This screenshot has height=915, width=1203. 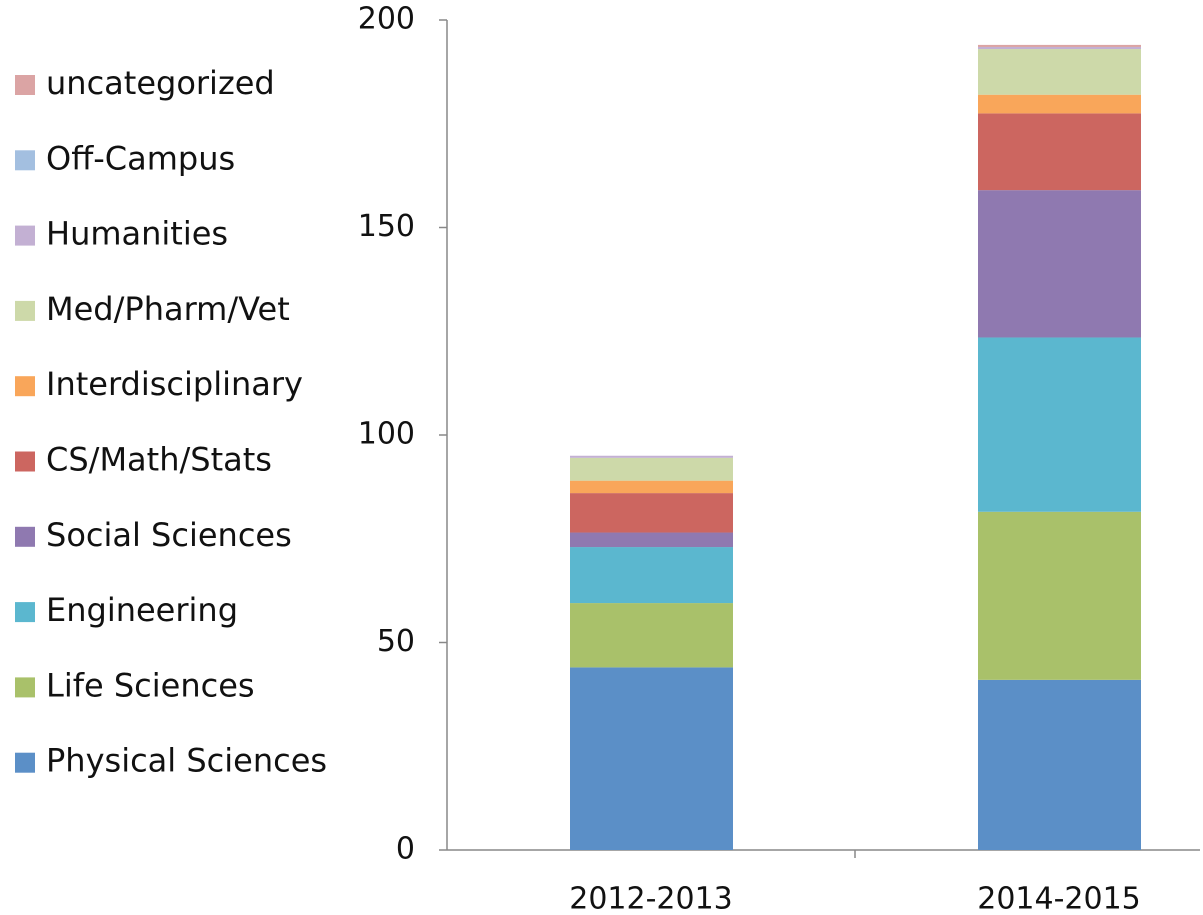 What do you see at coordinates (186, 761) in the screenshot?
I see `legend-label: Physical Sciences` at bounding box center [186, 761].